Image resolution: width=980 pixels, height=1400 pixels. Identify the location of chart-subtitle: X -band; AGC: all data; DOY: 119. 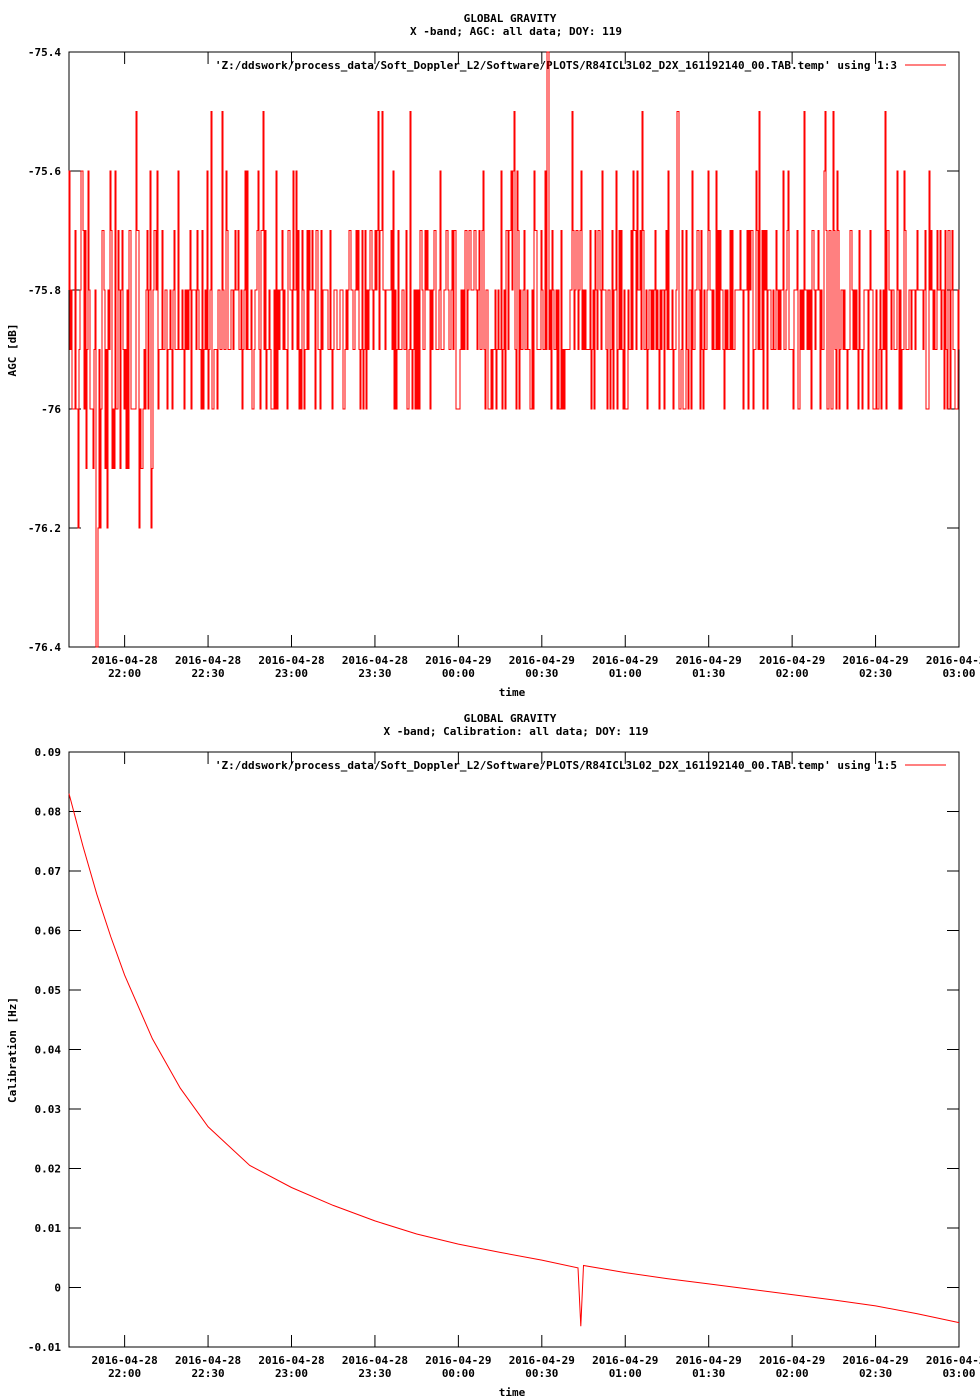
(516, 31).